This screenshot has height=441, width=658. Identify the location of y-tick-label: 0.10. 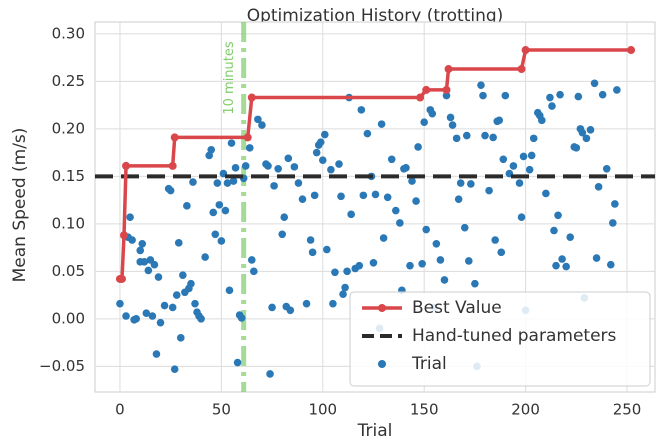
(68, 223).